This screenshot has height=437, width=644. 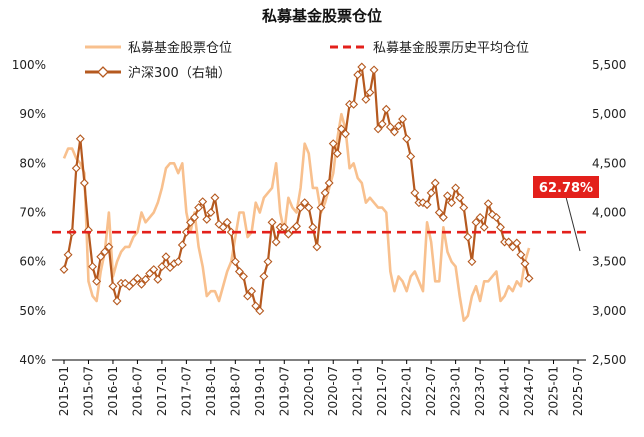 I want to click on x-axis-tick-label: 2018-01, so click(x=211, y=391).